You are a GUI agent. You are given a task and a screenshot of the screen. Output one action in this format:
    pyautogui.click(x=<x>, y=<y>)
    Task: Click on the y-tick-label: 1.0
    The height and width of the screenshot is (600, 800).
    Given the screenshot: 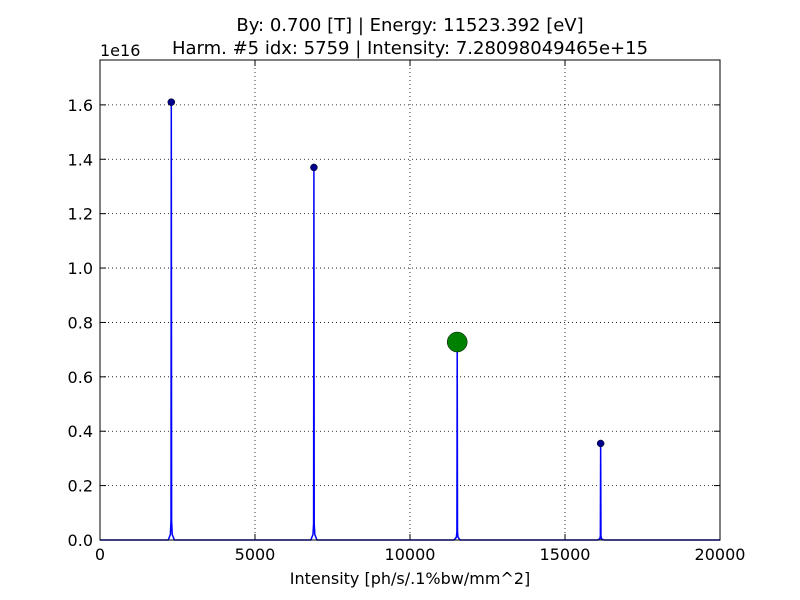 What is the action you would take?
    pyautogui.click(x=80, y=268)
    